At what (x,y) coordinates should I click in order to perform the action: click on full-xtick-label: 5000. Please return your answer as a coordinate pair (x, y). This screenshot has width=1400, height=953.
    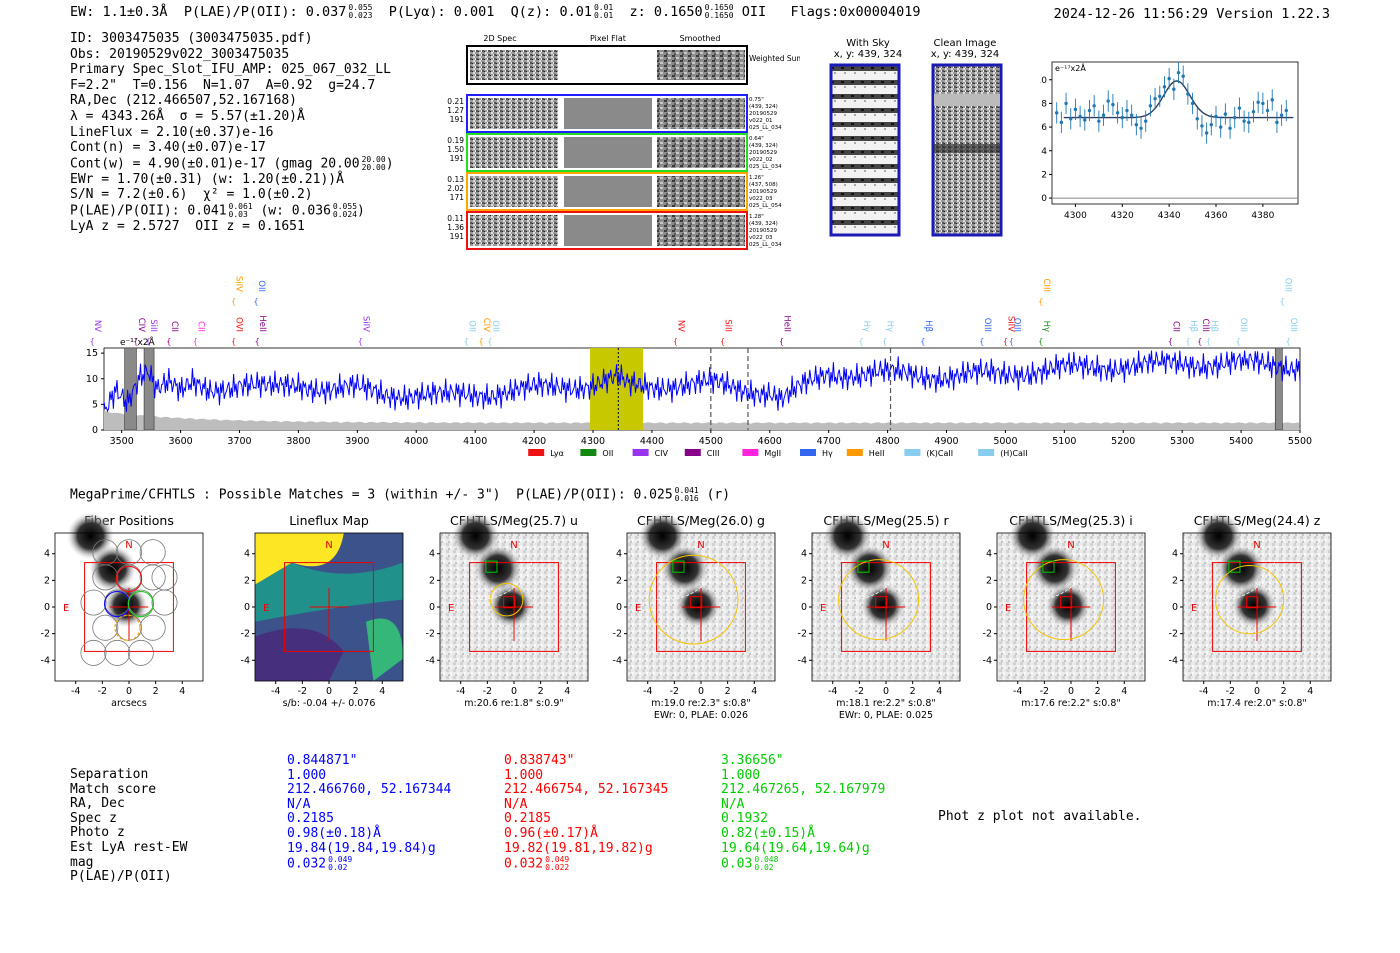
    Looking at the image, I should click on (1005, 441).